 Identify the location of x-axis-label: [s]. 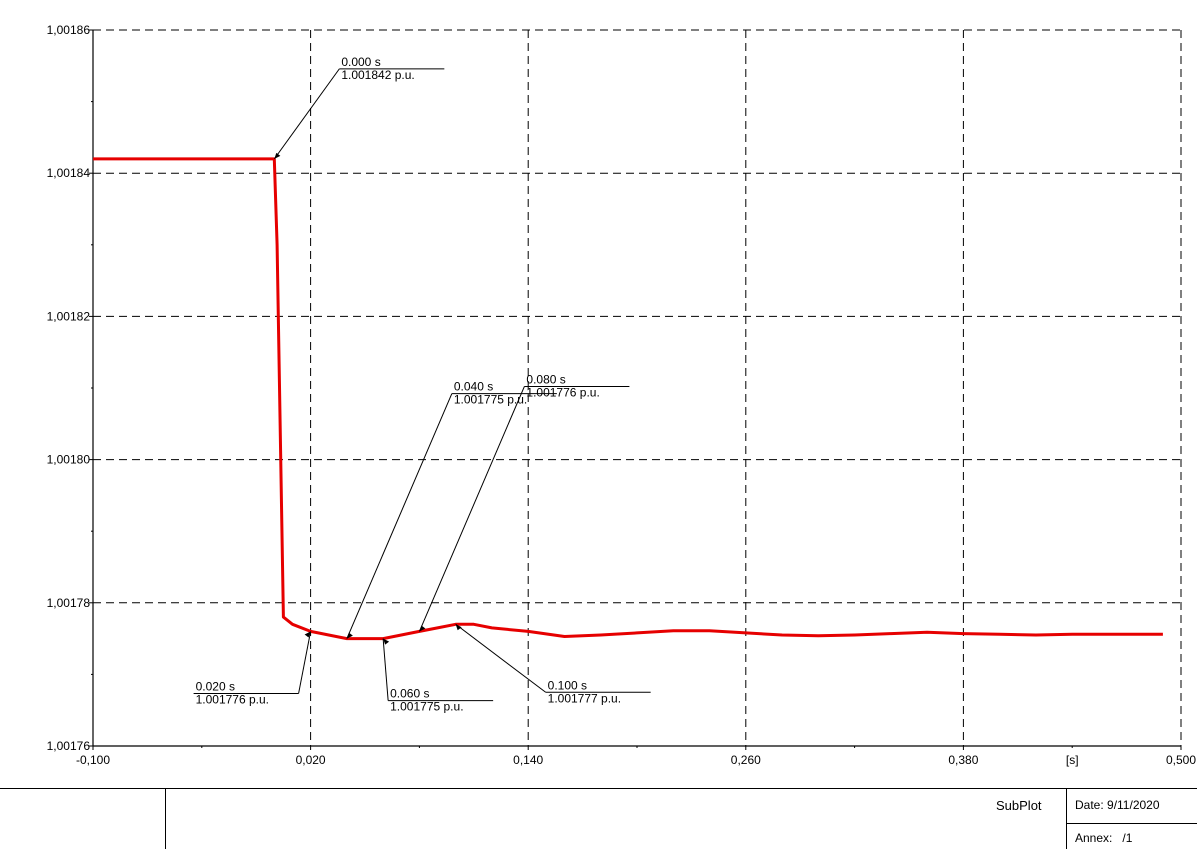
(1072, 760).